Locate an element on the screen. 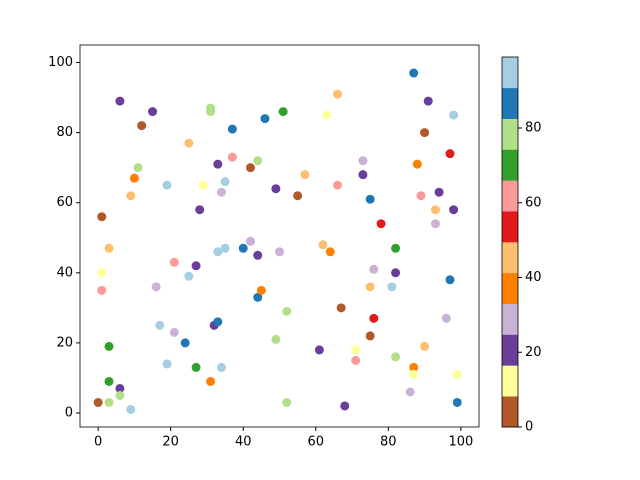 This screenshot has height=480, width=640. colorbar-tick-label: 0 is located at coordinates (529, 427).